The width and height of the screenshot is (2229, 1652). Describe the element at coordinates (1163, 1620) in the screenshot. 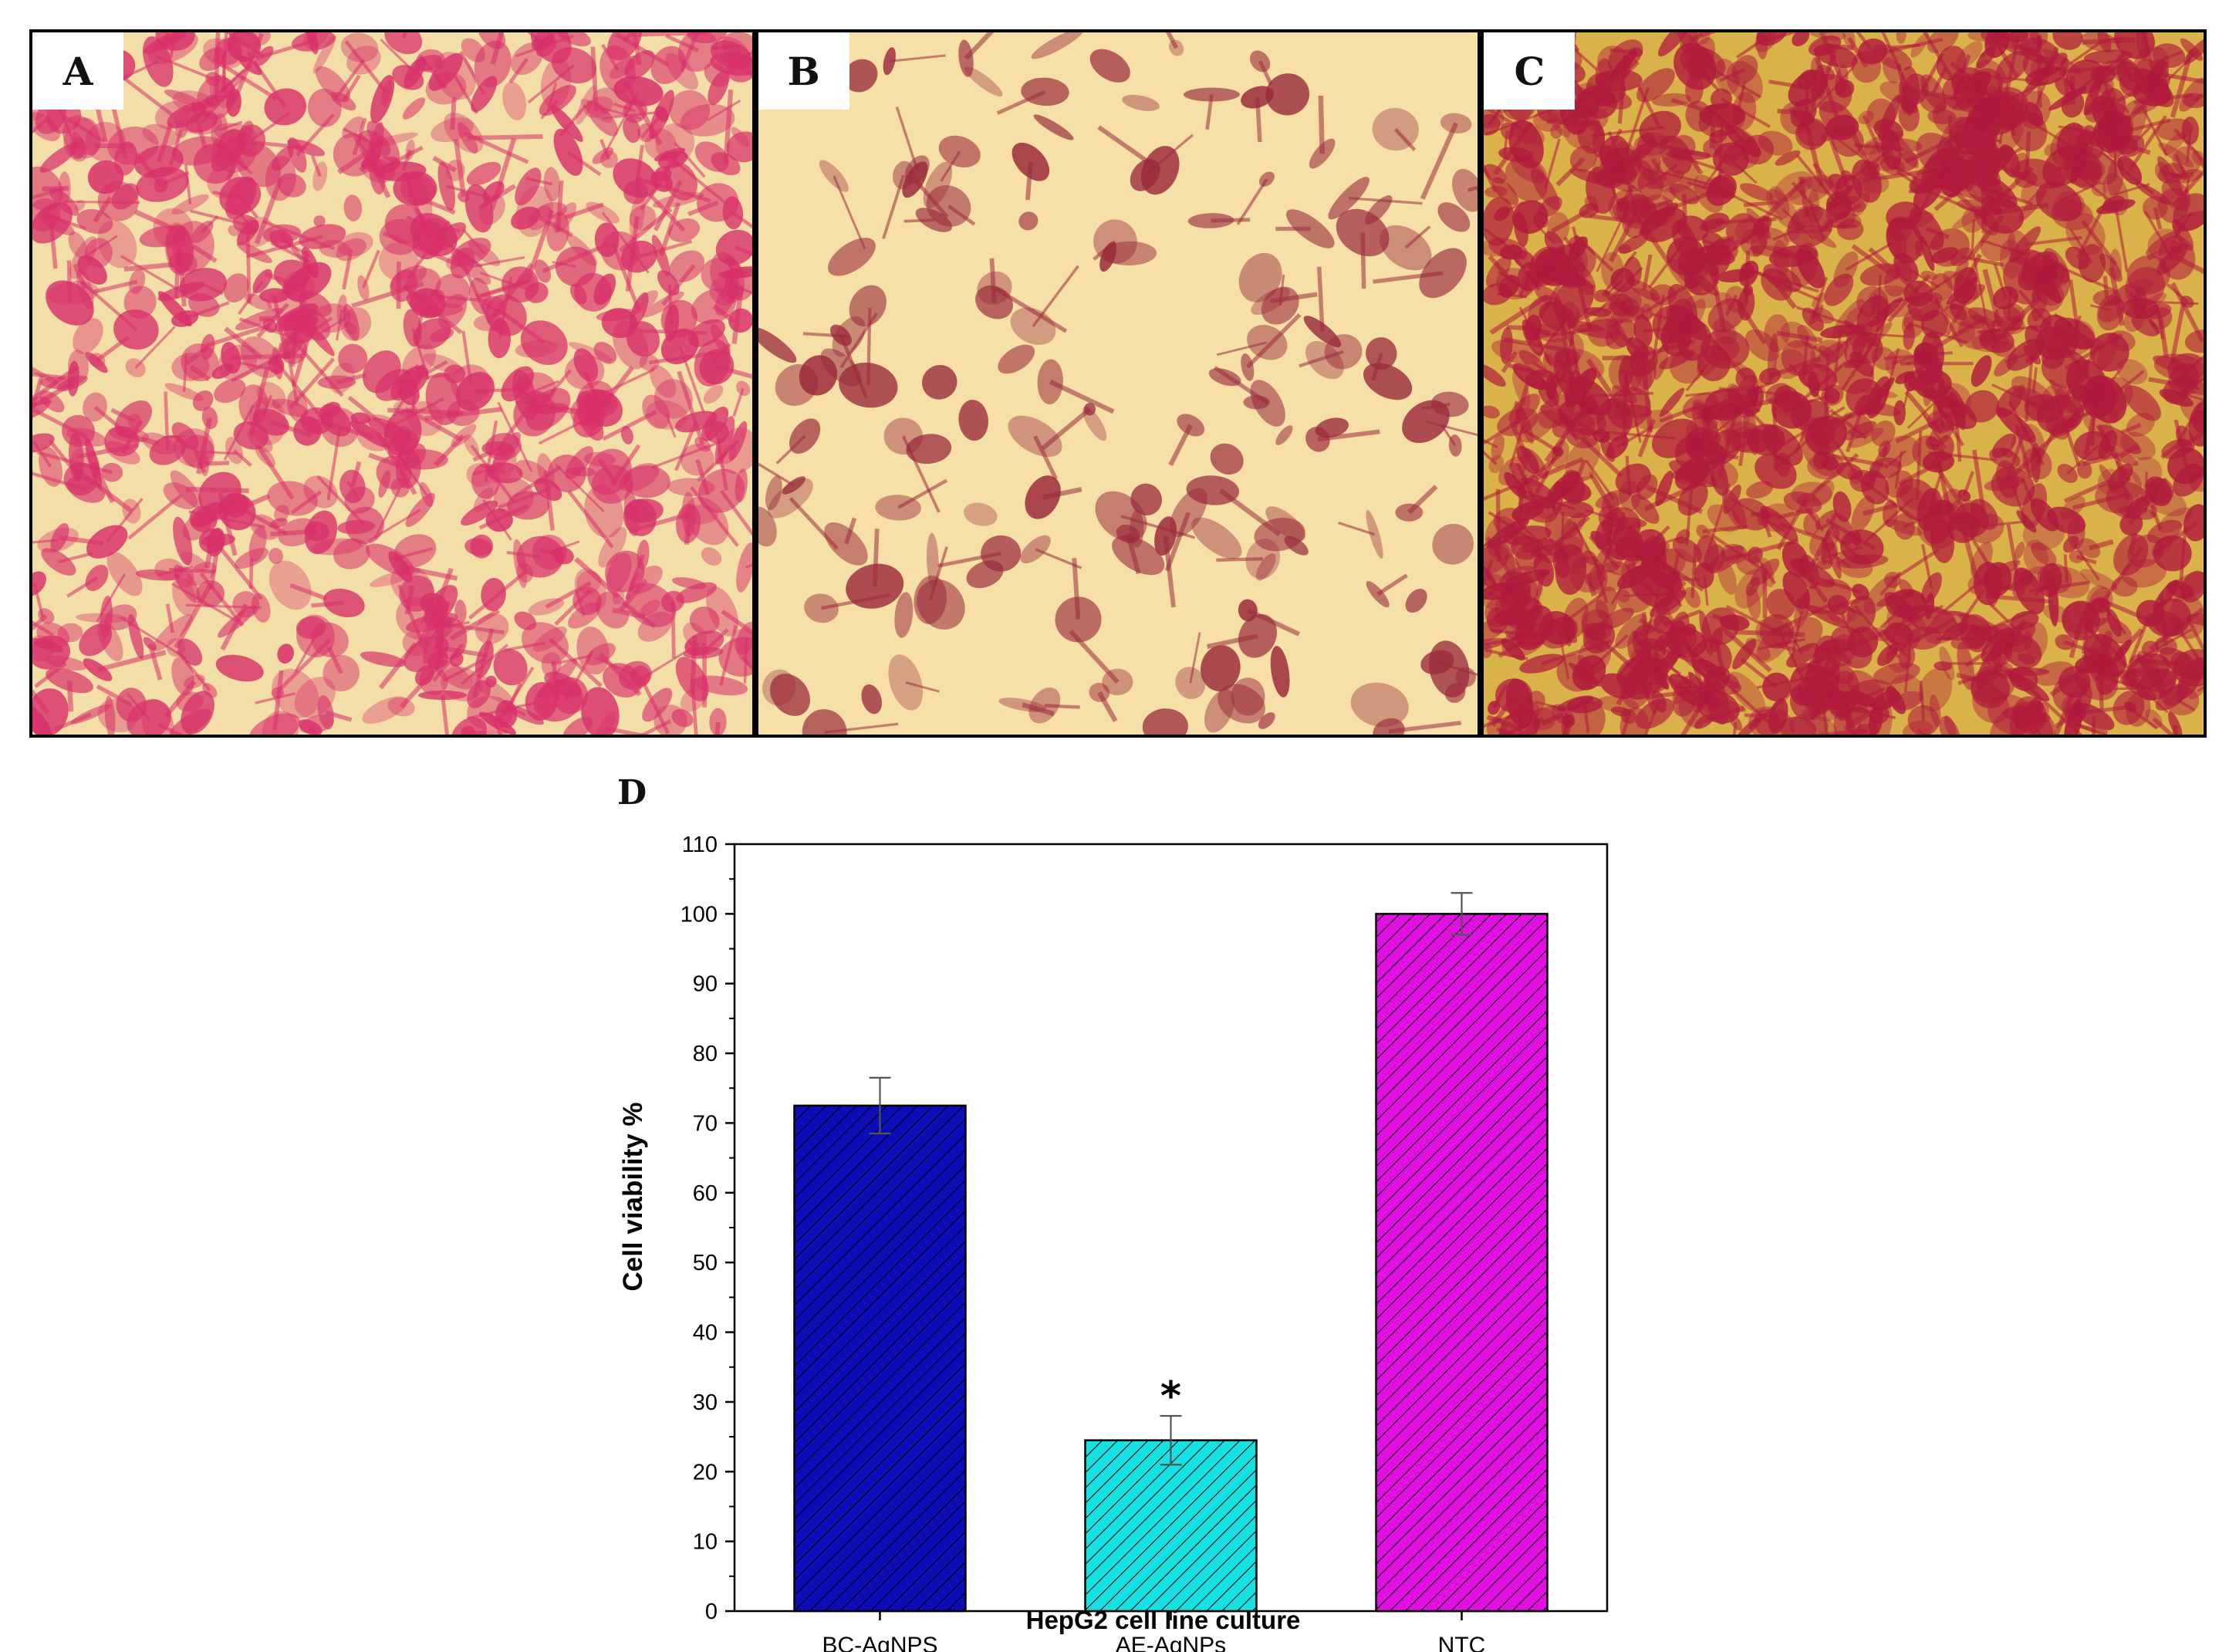

I see `x-axis-title: HepG2 cell line culture` at that location.